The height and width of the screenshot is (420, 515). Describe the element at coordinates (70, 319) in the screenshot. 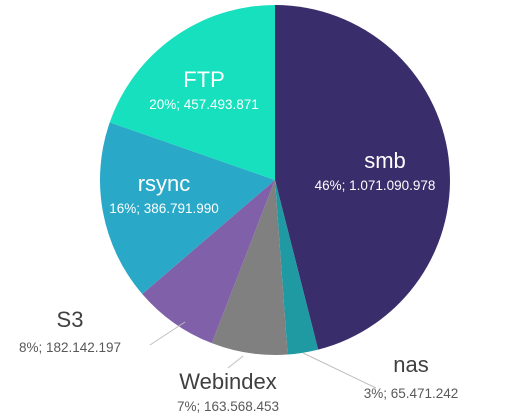

I see `slice-name-label-s3: S3` at that location.